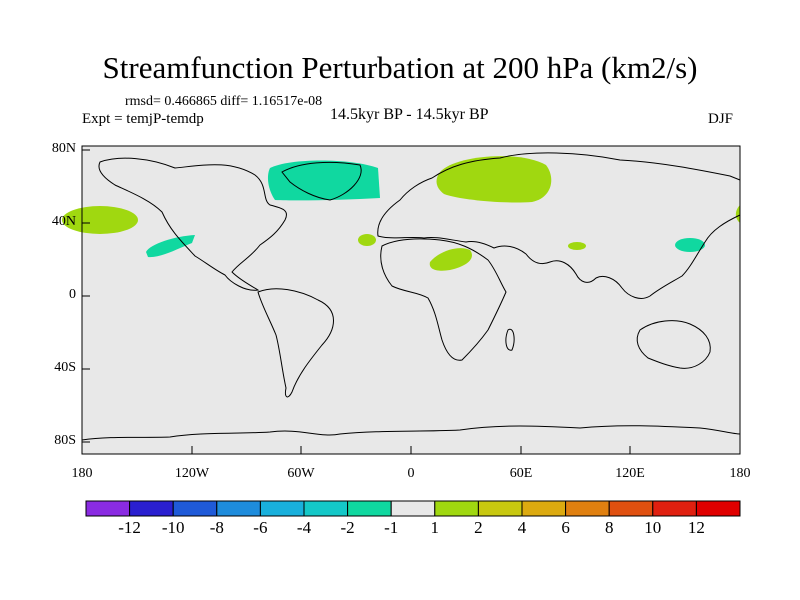  What do you see at coordinates (673, 344) in the screenshot?
I see `coastline-australia` at bounding box center [673, 344].